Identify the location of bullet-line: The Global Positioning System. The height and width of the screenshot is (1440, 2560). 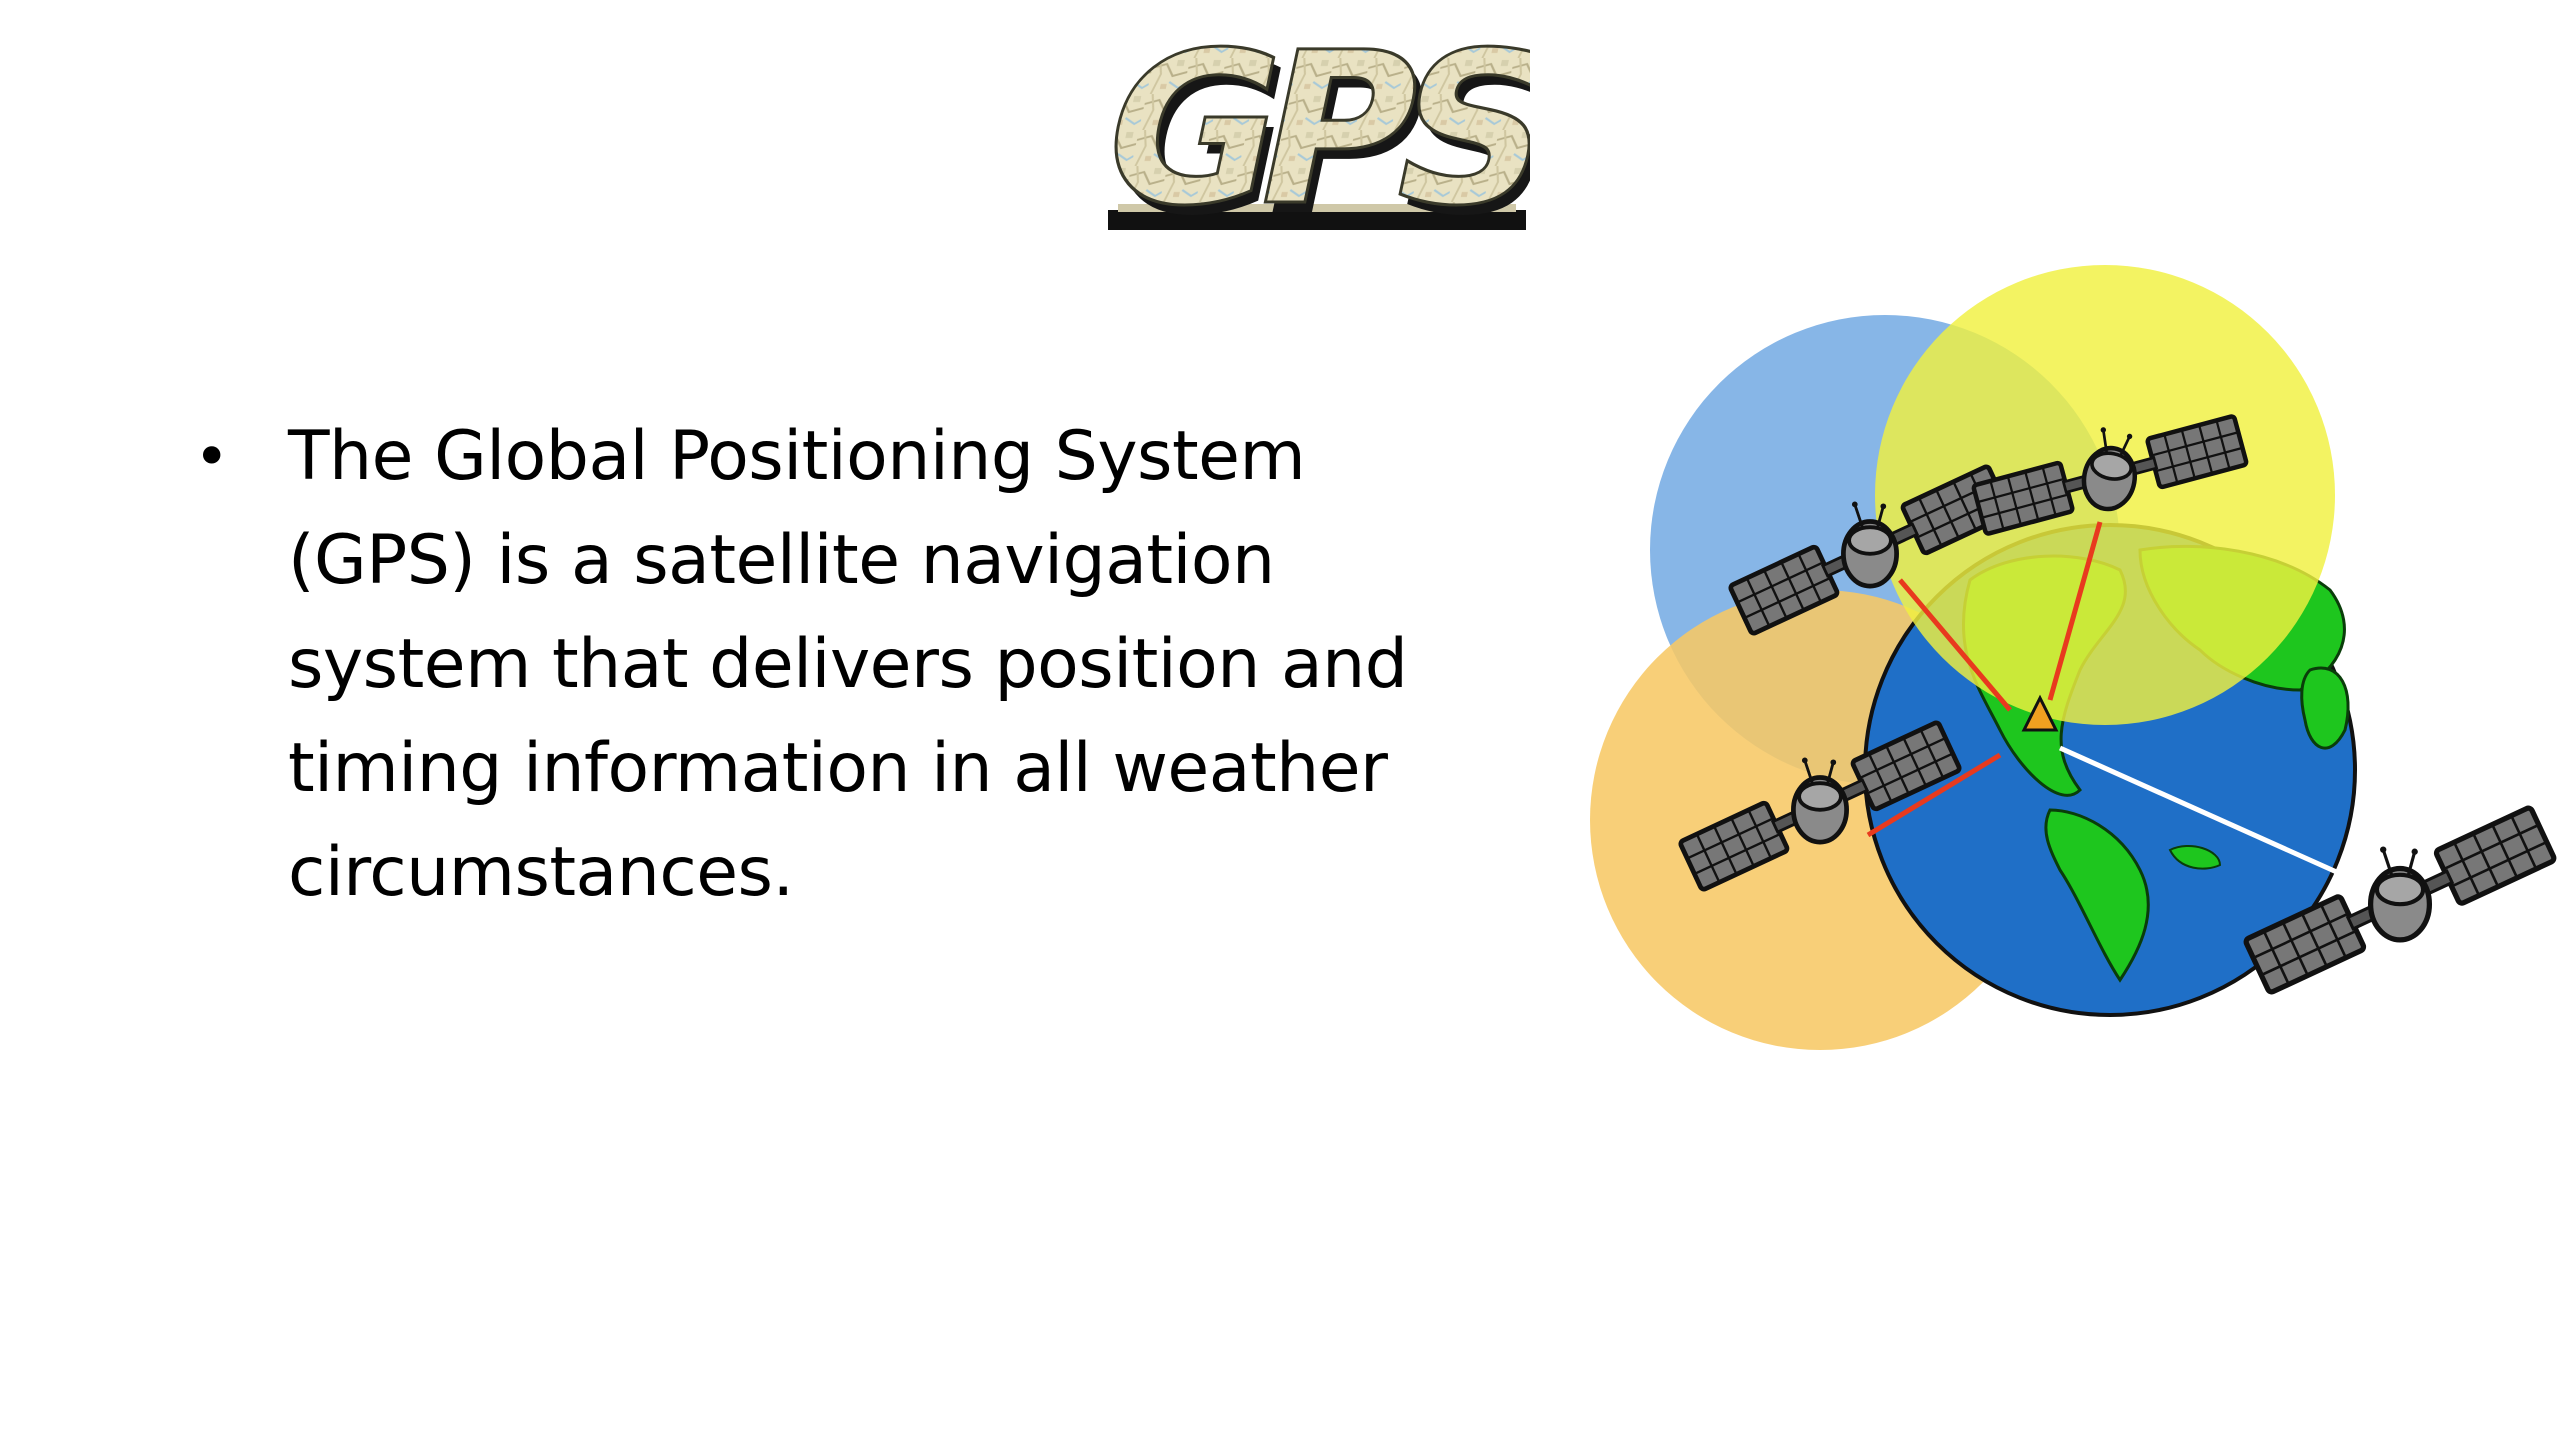
(797, 456).